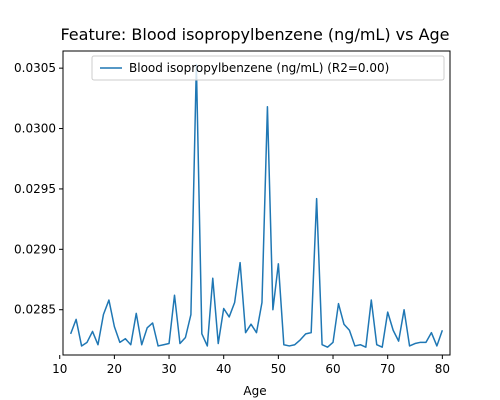 The height and width of the screenshot is (400, 500). I want to click on x-tick-label: 20, so click(114, 369).